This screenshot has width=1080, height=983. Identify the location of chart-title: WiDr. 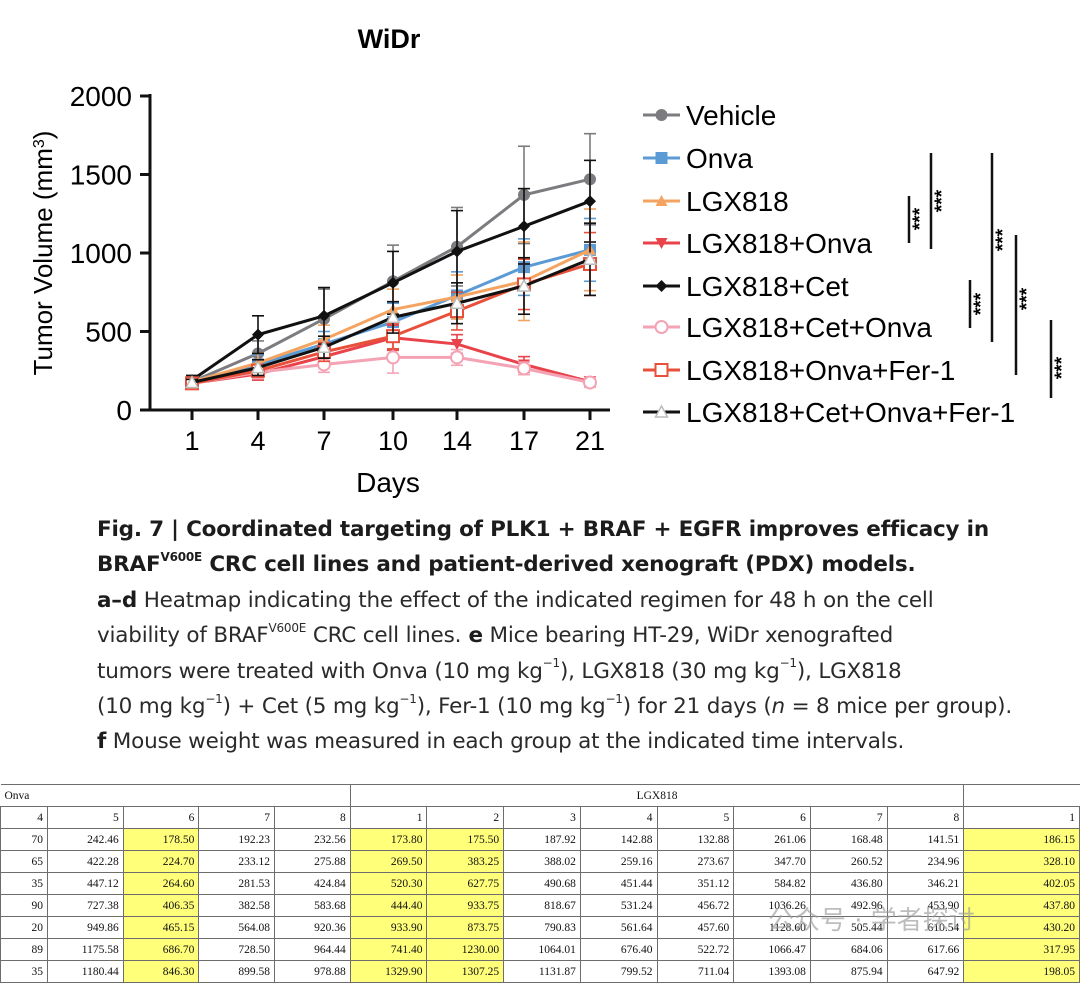
(389, 39).